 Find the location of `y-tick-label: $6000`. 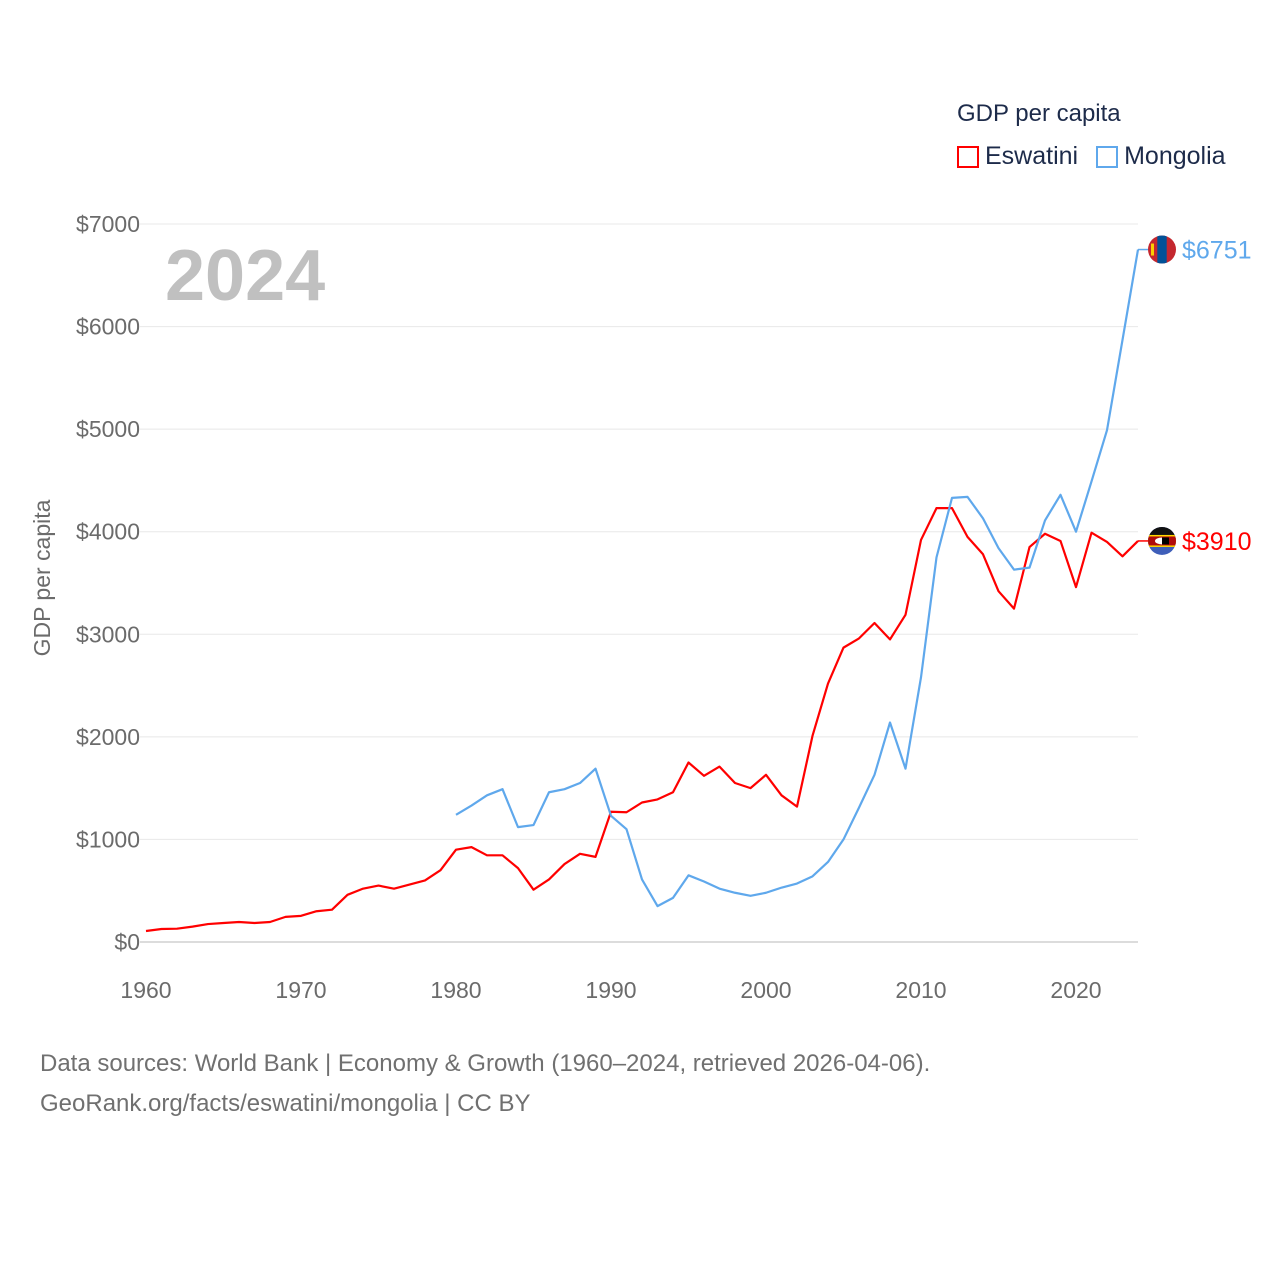

y-tick-label: $6000 is located at coordinates (108, 327).